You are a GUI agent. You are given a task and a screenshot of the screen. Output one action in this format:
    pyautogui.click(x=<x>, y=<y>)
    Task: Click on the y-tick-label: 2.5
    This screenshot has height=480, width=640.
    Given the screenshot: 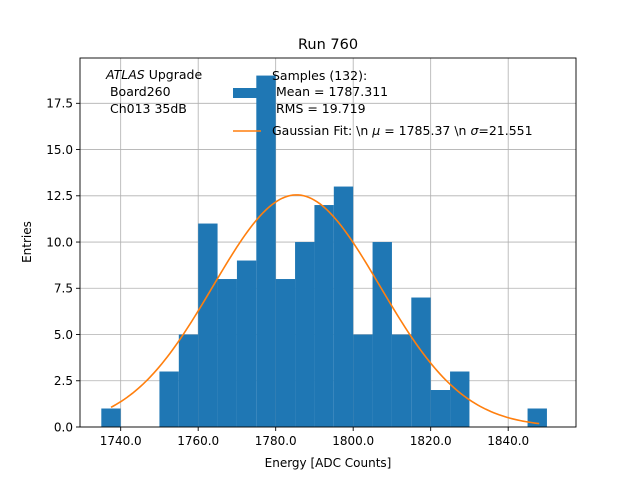 What is the action you would take?
    pyautogui.click(x=63, y=381)
    